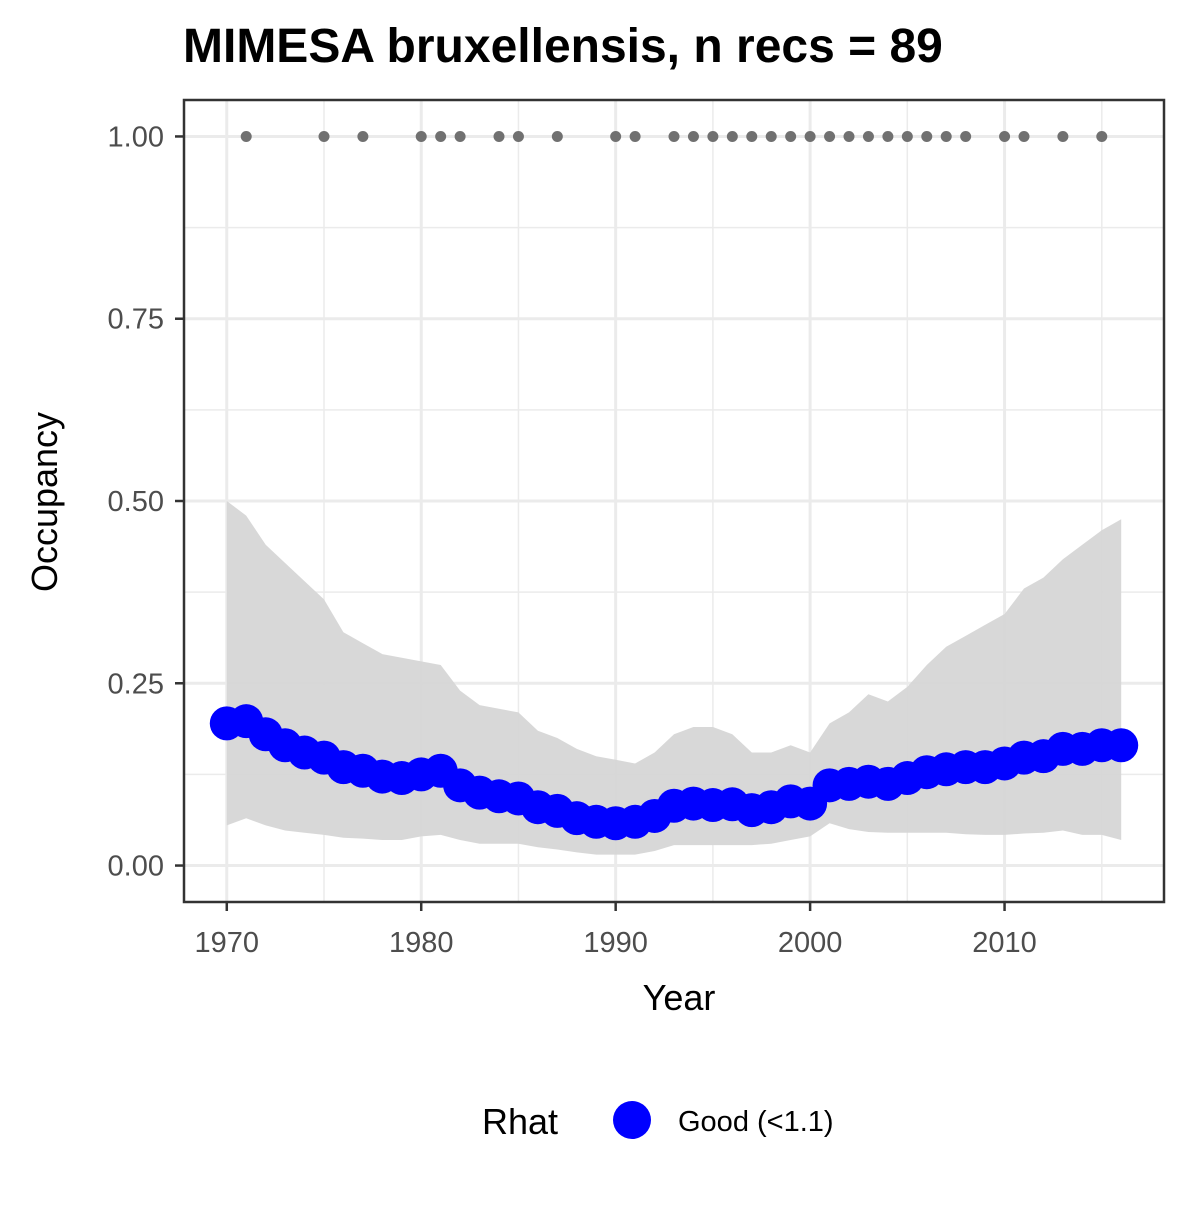  What do you see at coordinates (615, 943) in the screenshot?
I see `x-tick-label: 1990` at bounding box center [615, 943].